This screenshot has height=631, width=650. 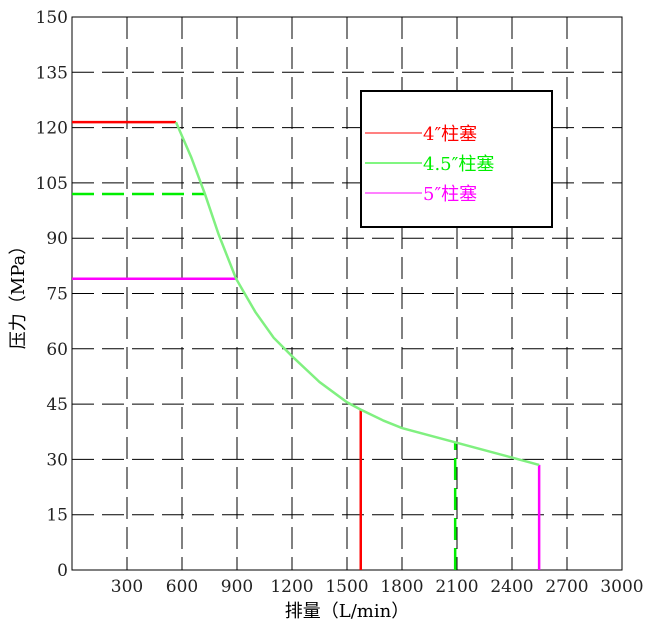 I want to click on y-tick-label: 90, so click(x=57, y=239).